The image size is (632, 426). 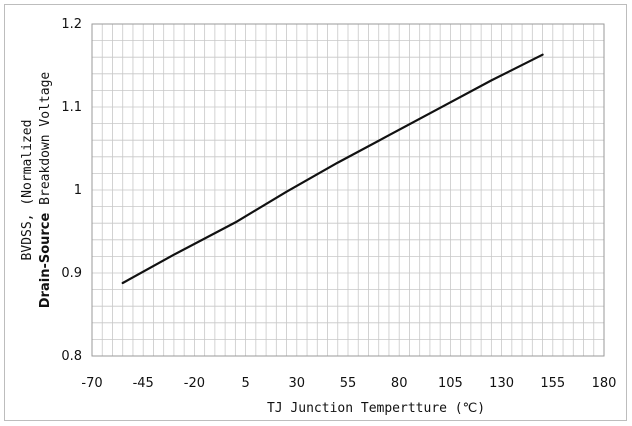 I want to click on x-tick-label: 30, so click(x=297, y=383).